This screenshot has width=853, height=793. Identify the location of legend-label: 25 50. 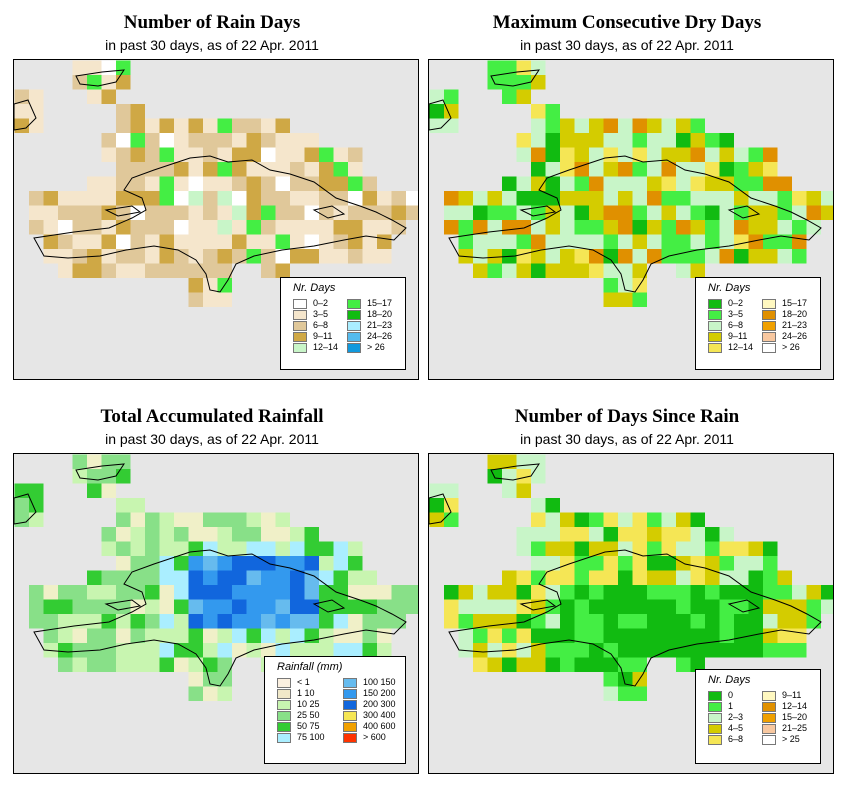
(308, 715).